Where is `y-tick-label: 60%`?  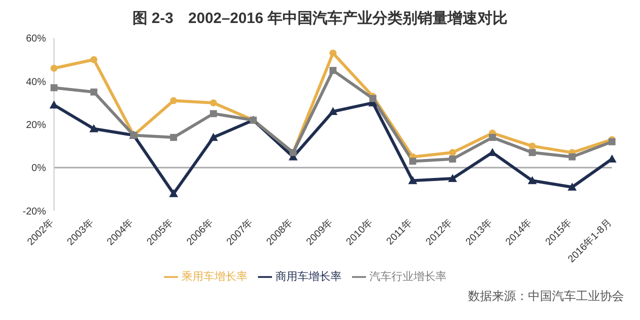
y-tick-label: 60% is located at coordinates (36, 39).